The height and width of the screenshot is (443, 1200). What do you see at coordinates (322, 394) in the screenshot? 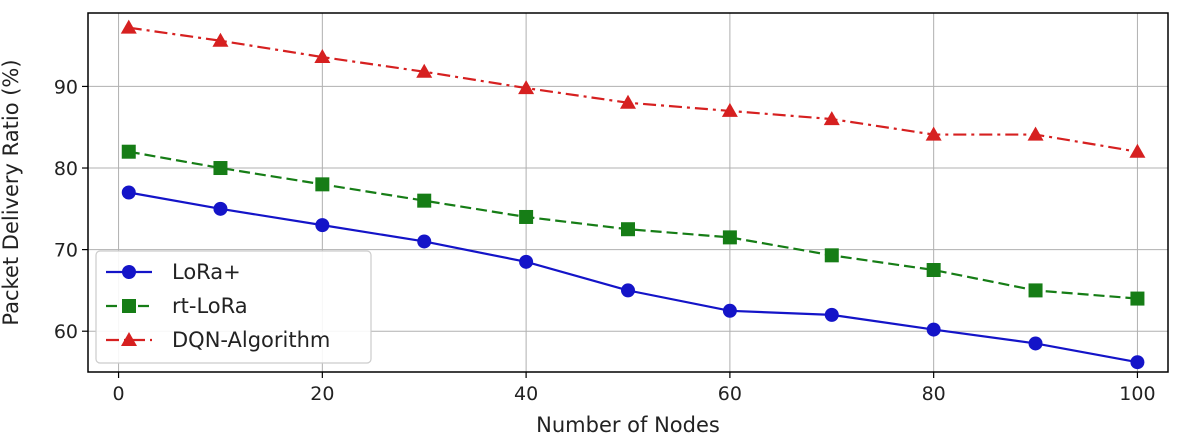
I see `x-tick-label: 20` at bounding box center [322, 394].